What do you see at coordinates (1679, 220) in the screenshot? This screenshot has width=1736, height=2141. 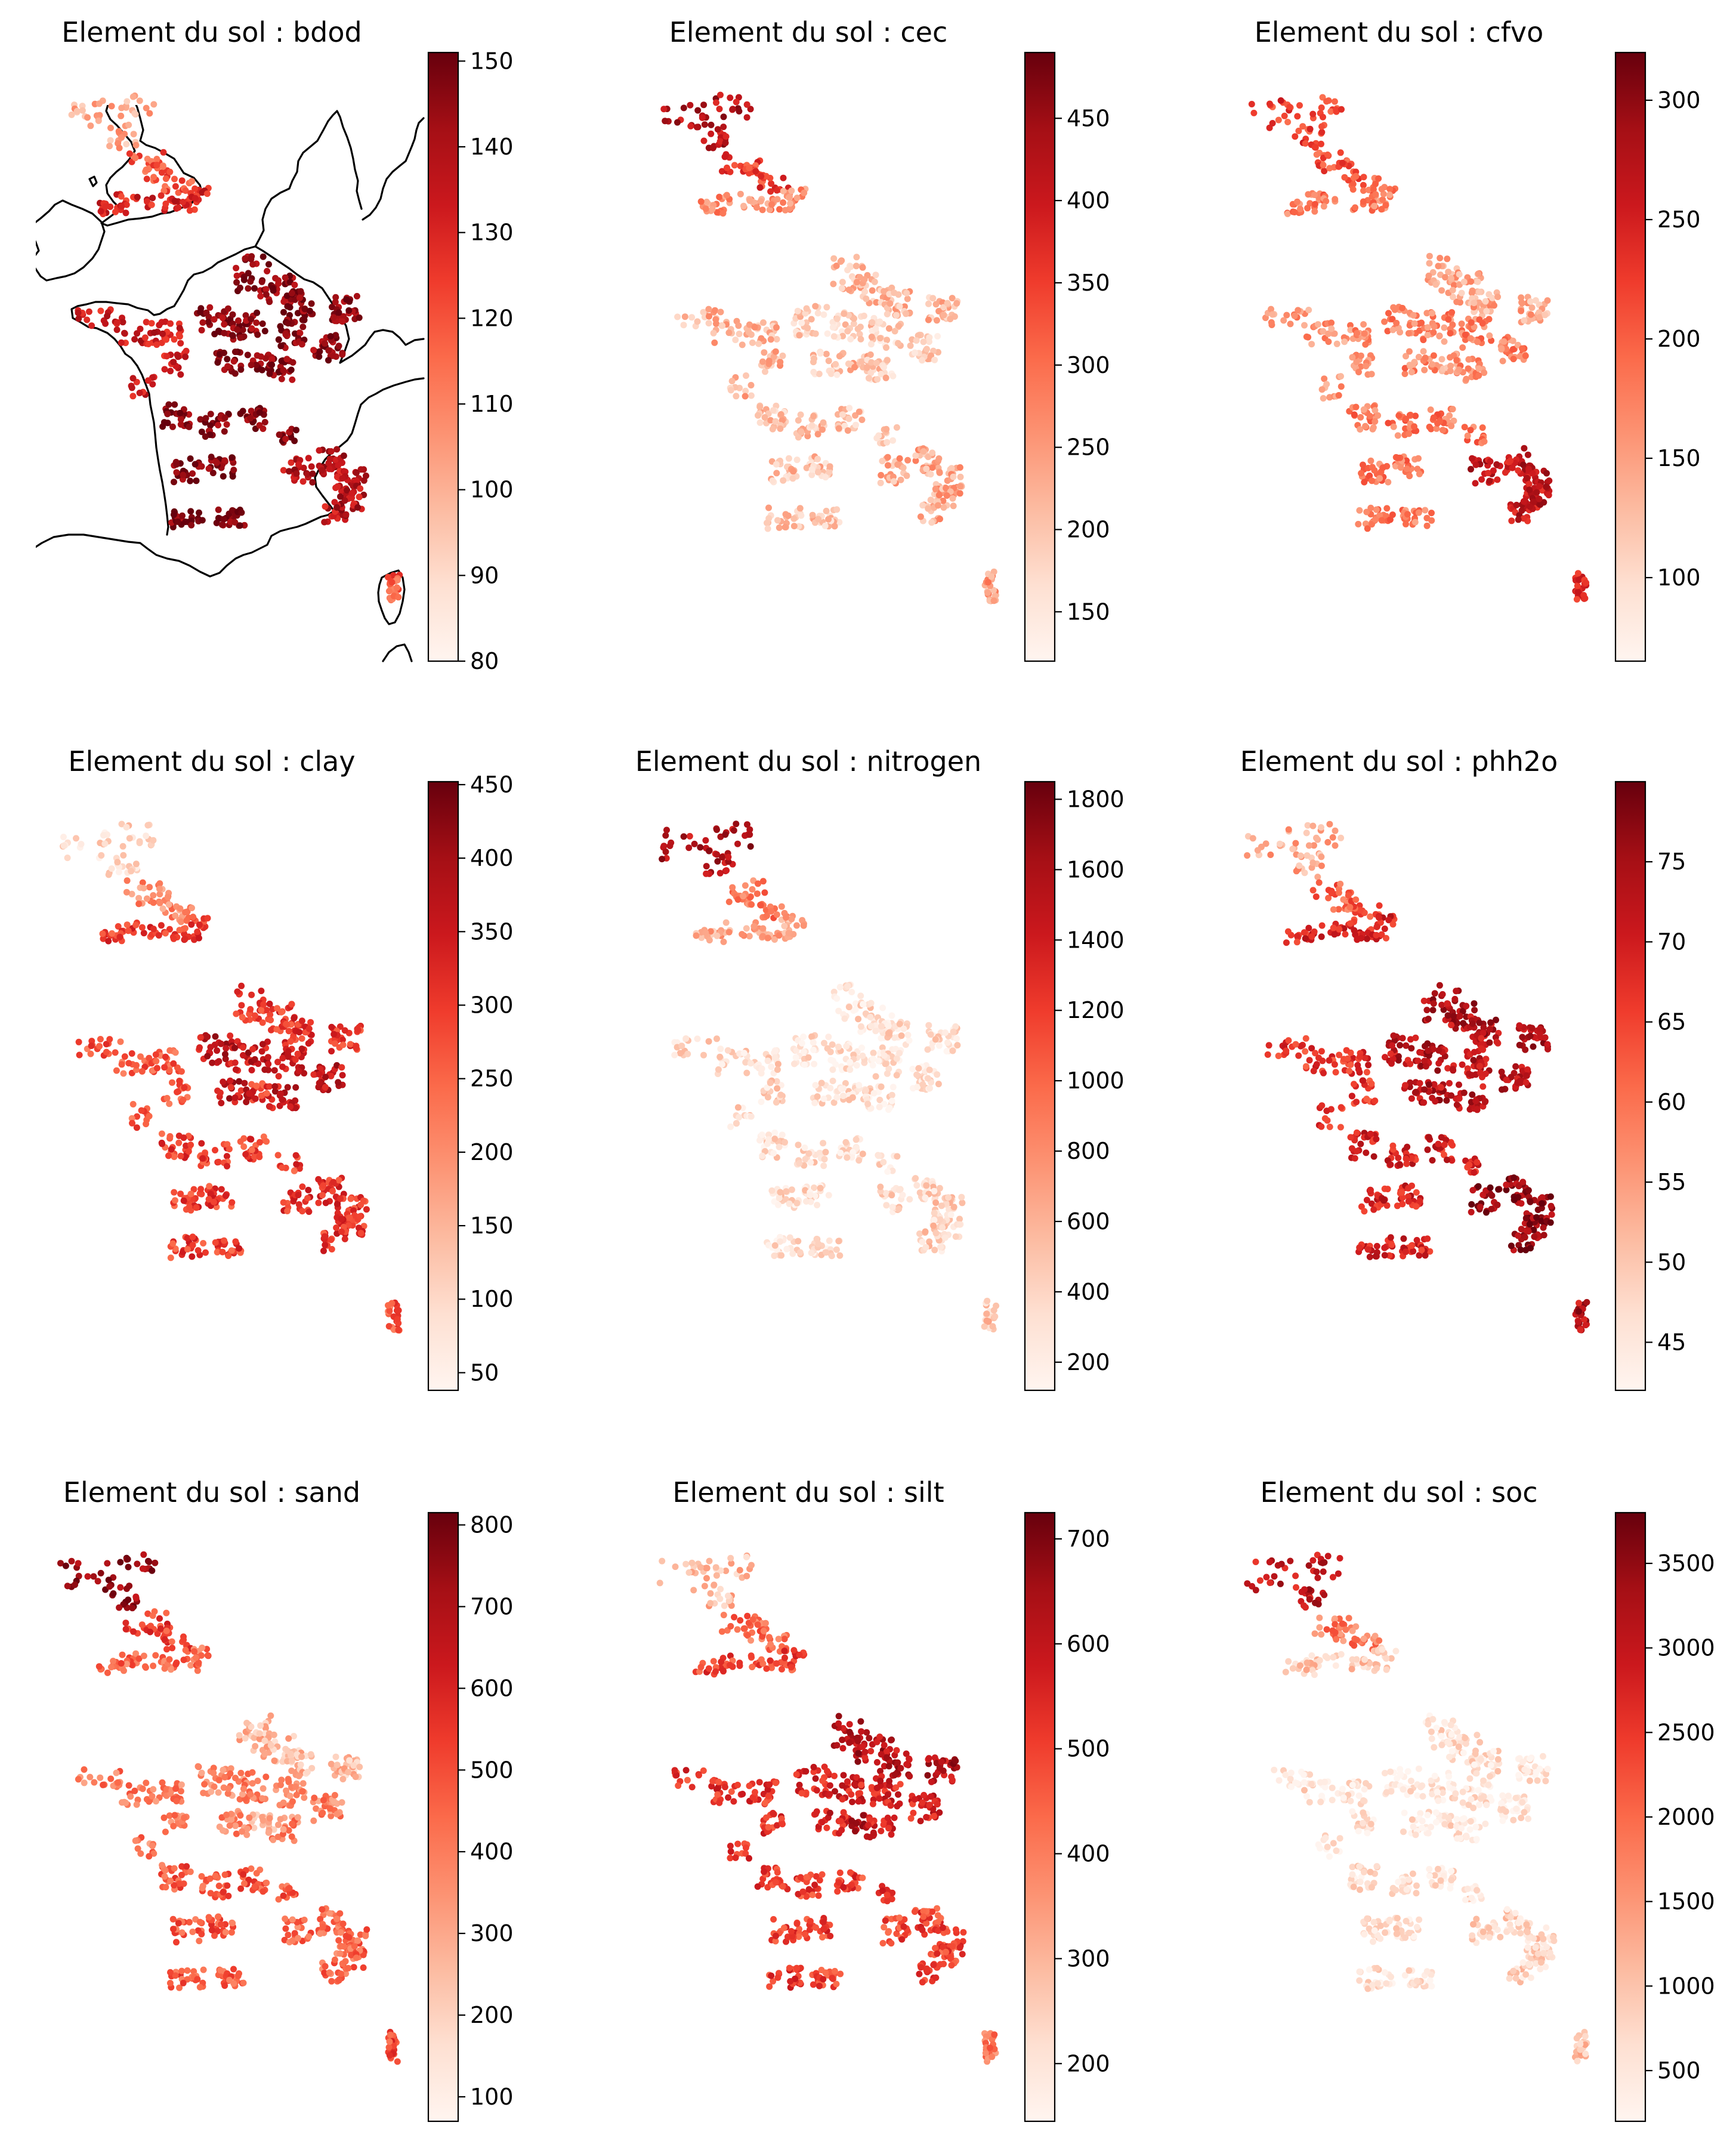 I see `colorbar-tick-label: 250` at bounding box center [1679, 220].